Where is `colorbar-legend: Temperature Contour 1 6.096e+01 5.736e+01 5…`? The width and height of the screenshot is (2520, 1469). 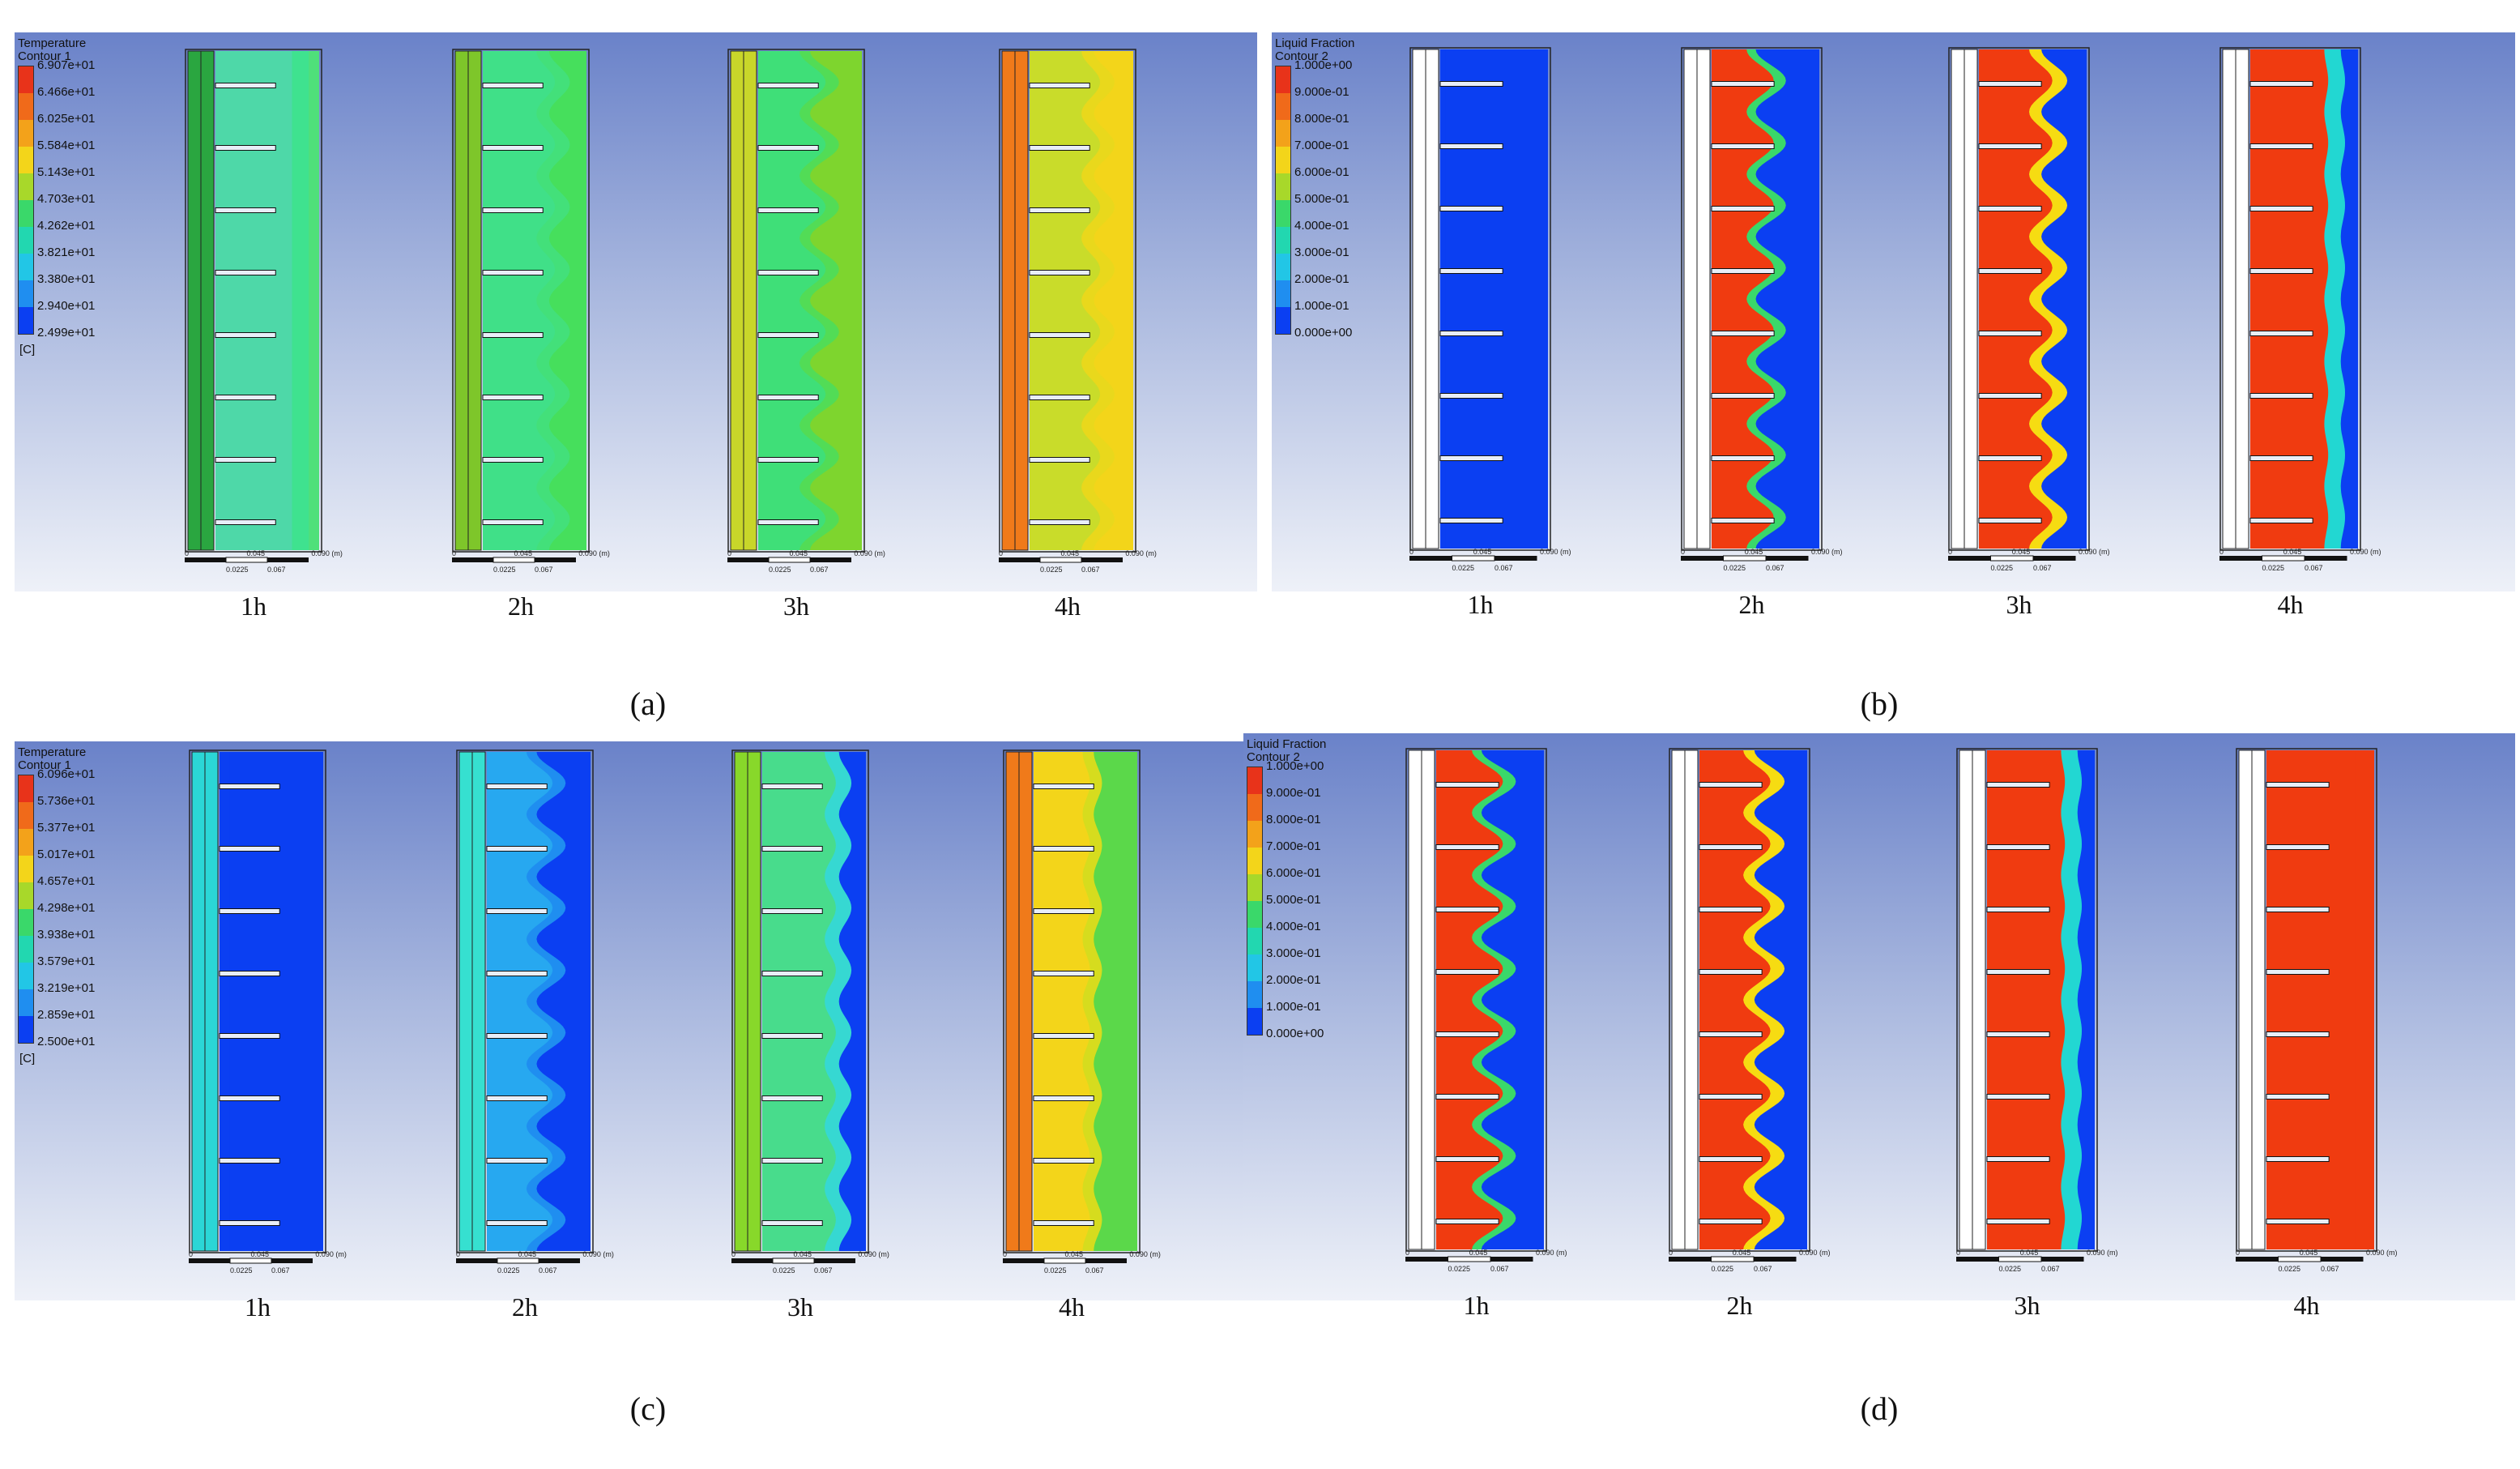
colorbar-legend: Temperature Contour 1 6.096e+01 5.736e+01 5… is located at coordinates (56, 905).